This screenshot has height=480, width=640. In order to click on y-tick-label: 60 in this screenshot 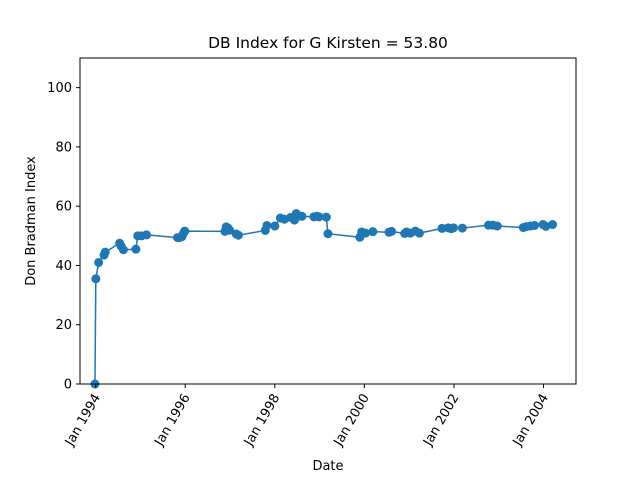, I will do `click(63, 207)`.